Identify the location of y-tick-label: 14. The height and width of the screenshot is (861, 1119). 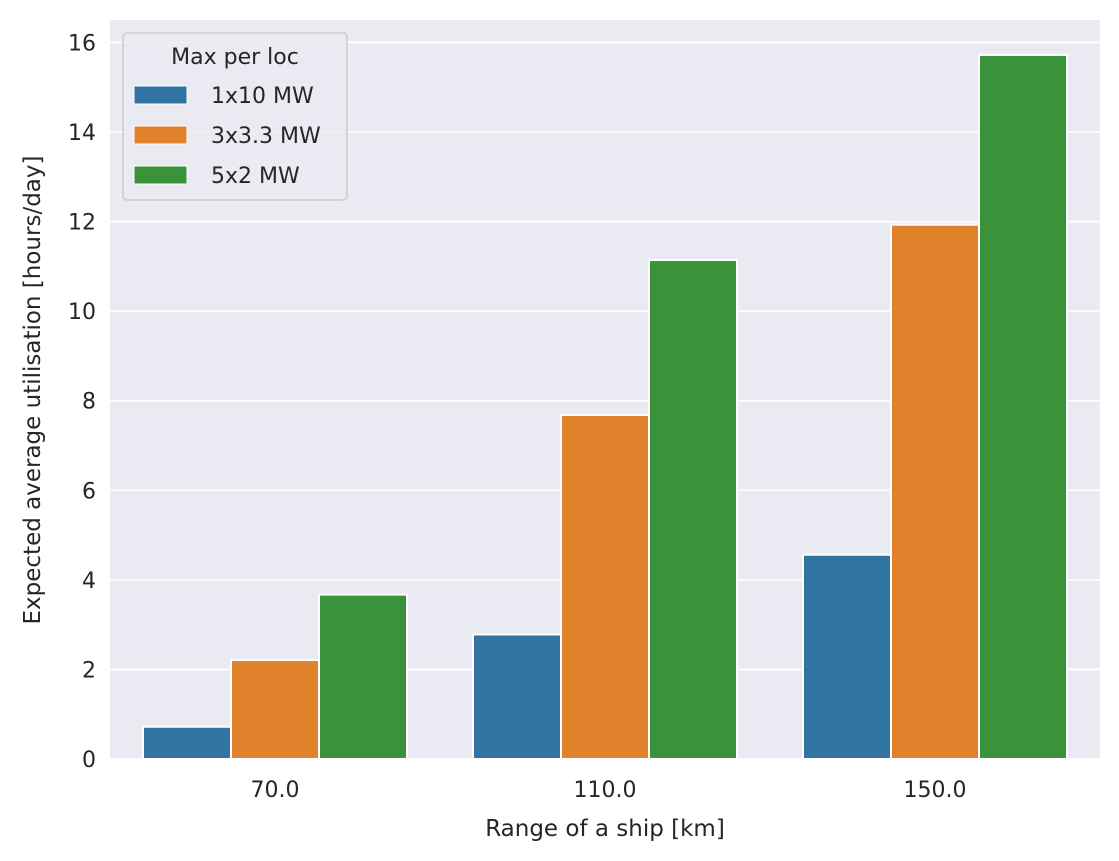
(82, 133).